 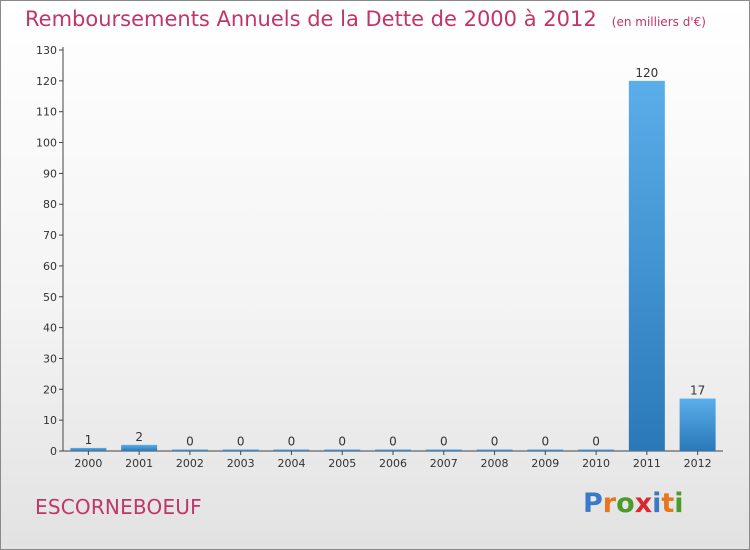 What do you see at coordinates (495, 463) in the screenshot?
I see `x-tick-label: 2008` at bounding box center [495, 463].